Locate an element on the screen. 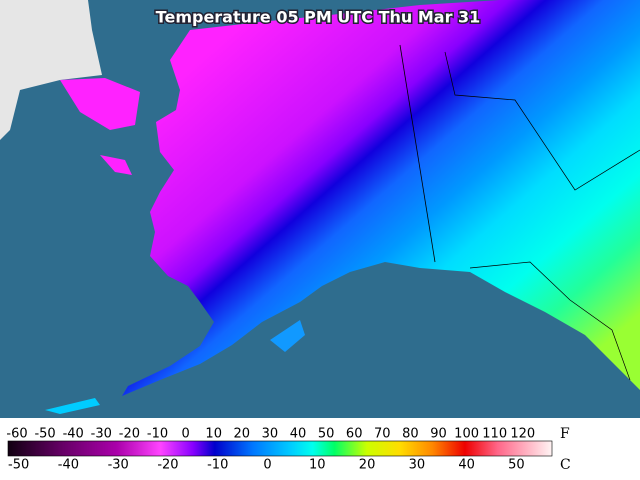 This screenshot has width=640, height=480. f-label: -60 is located at coordinates (16, 434).